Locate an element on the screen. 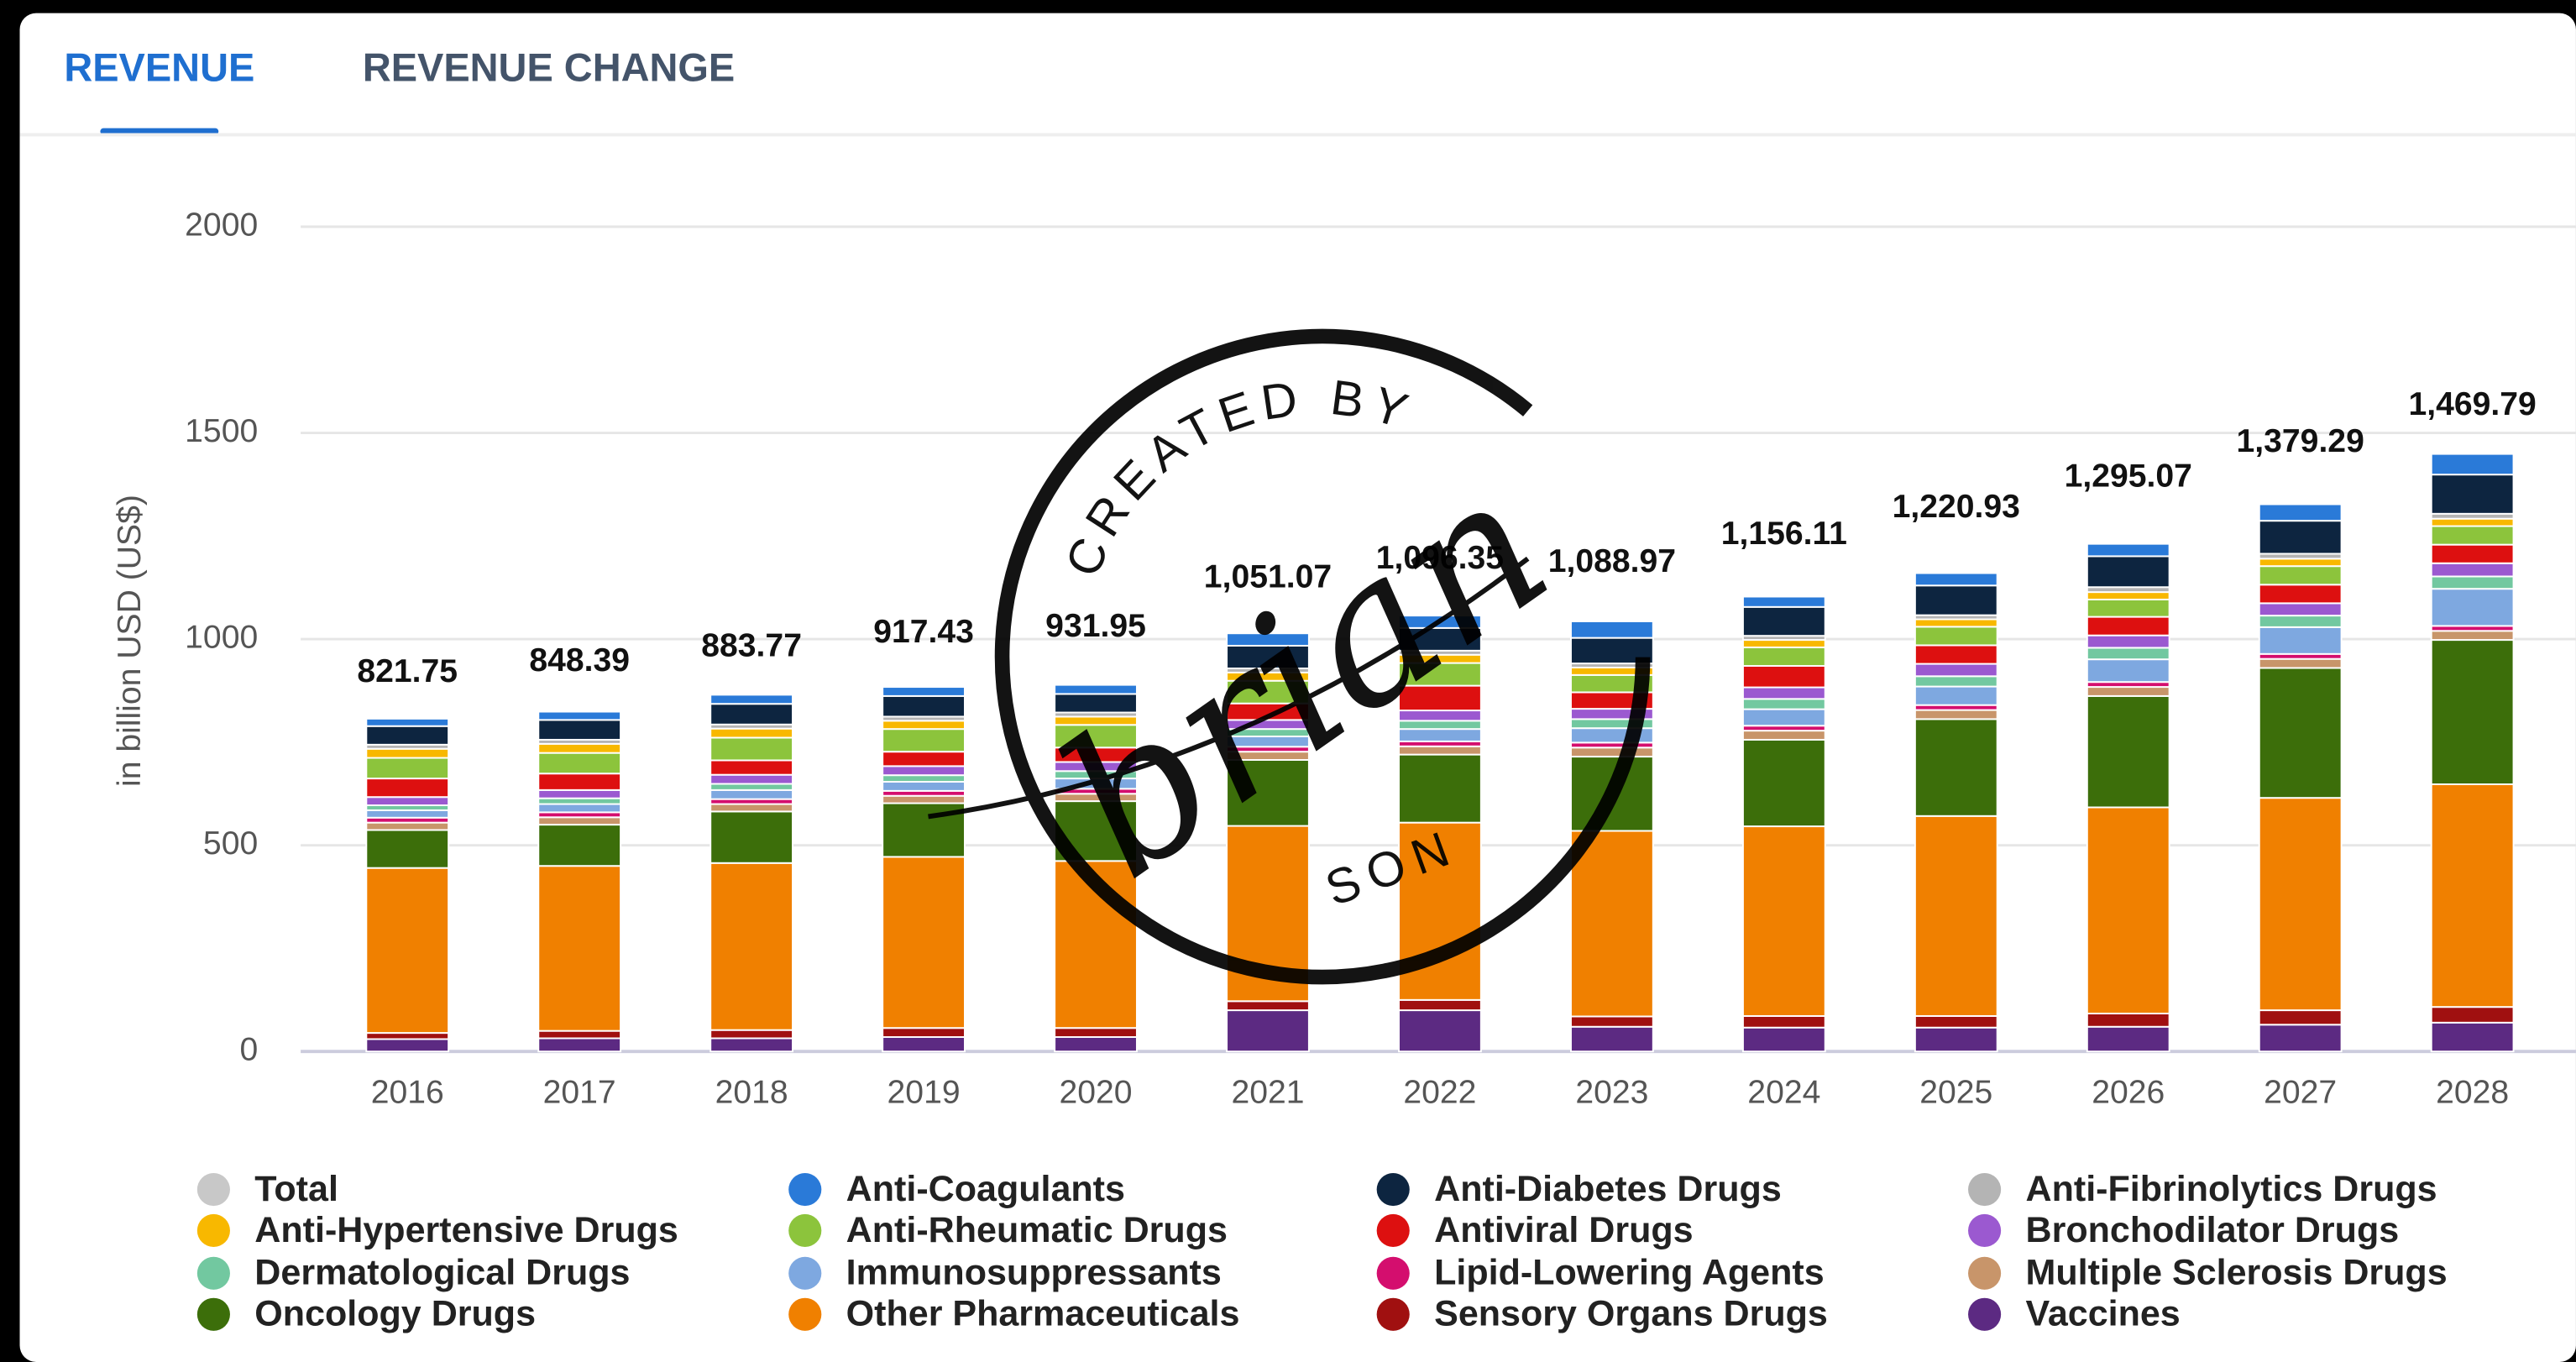 This screenshot has height=1362, width=2576. legend-label: Anti-Rheumatic Drugs is located at coordinates (1037, 1230).